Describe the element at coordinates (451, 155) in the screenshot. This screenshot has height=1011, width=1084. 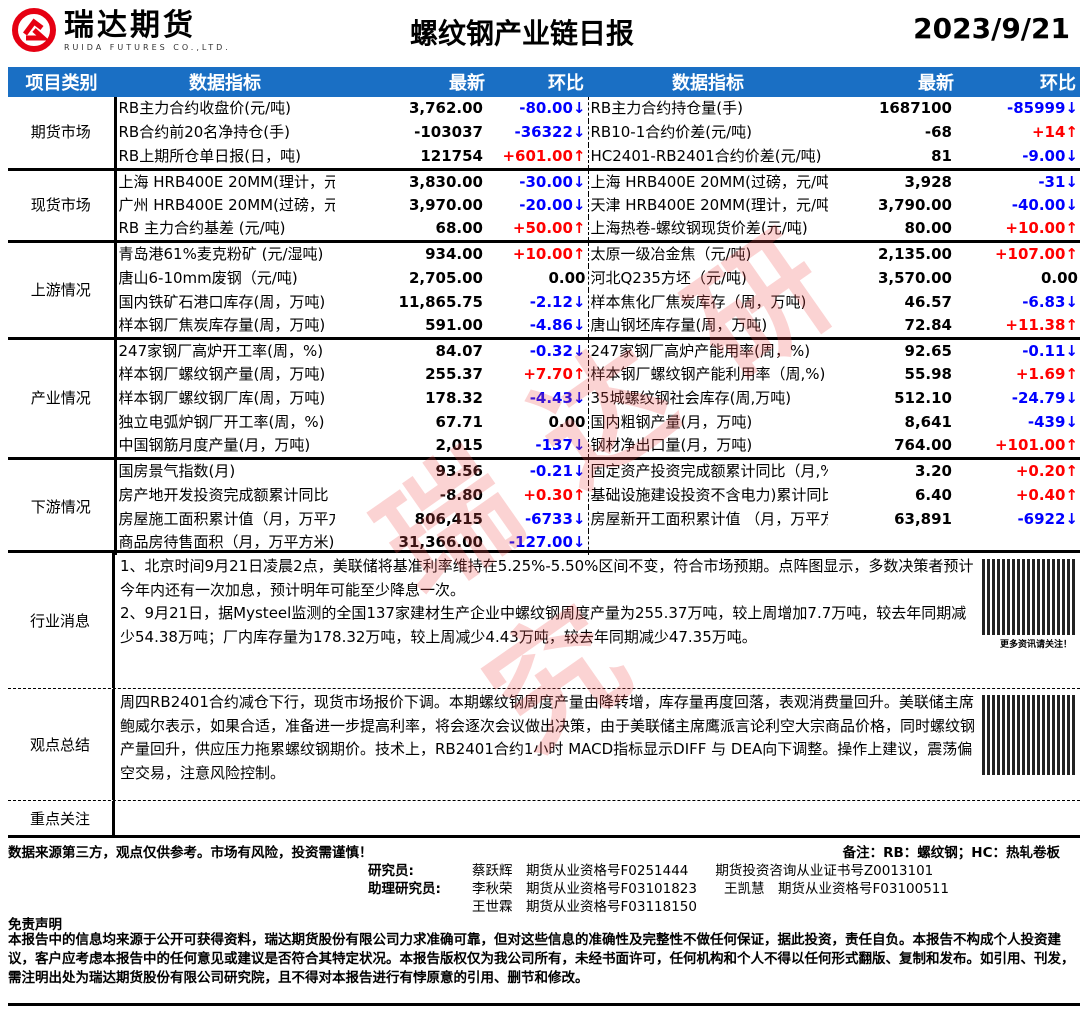
I see `latest-value: 121754` at that location.